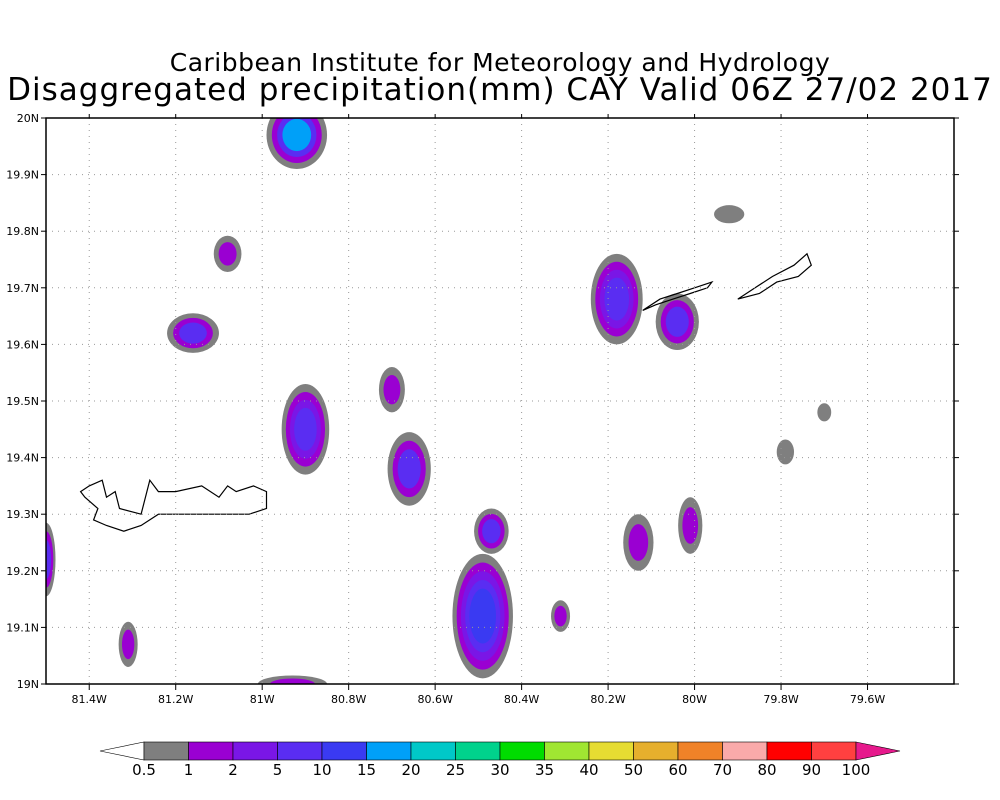  What do you see at coordinates (22, 571) in the screenshot?
I see `y-tick-label: 19.2N` at bounding box center [22, 571].